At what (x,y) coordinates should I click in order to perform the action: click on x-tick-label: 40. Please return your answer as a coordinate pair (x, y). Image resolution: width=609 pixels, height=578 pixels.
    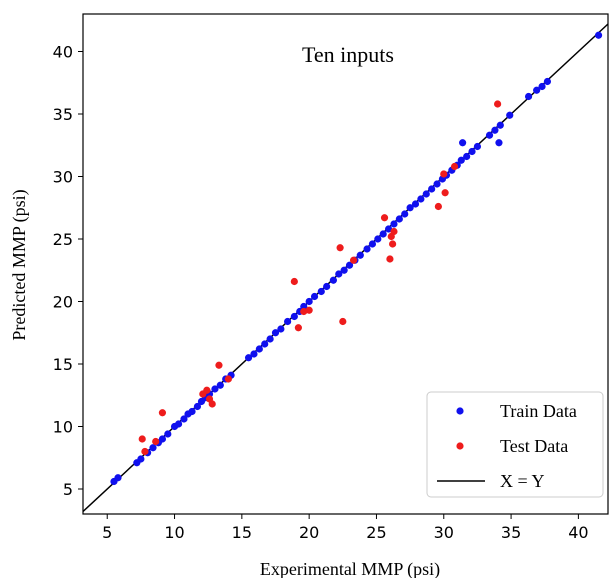
    Looking at the image, I should click on (578, 532).